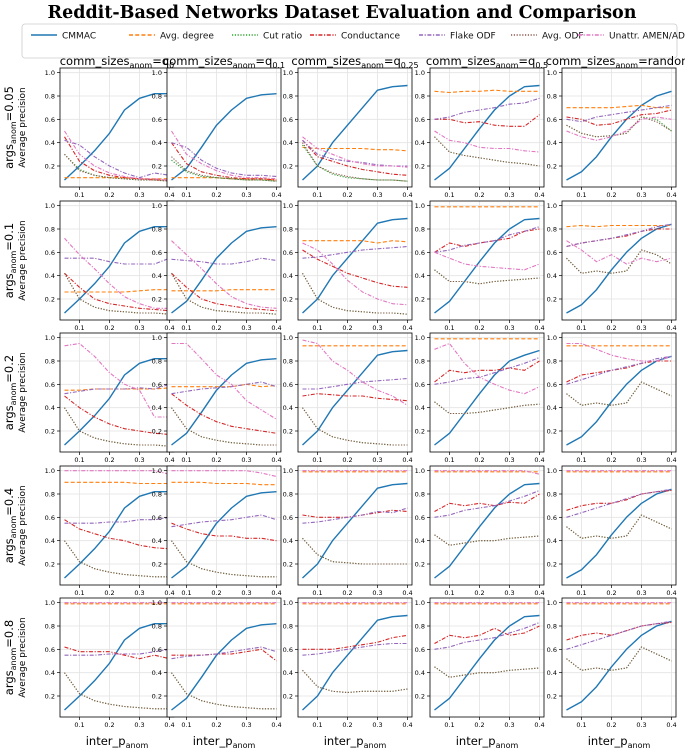 This screenshot has width=685, height=751. Describe the element at coordinates (23, 392) in the screenshot. I see `y-axis-label: Average precision` at that location.